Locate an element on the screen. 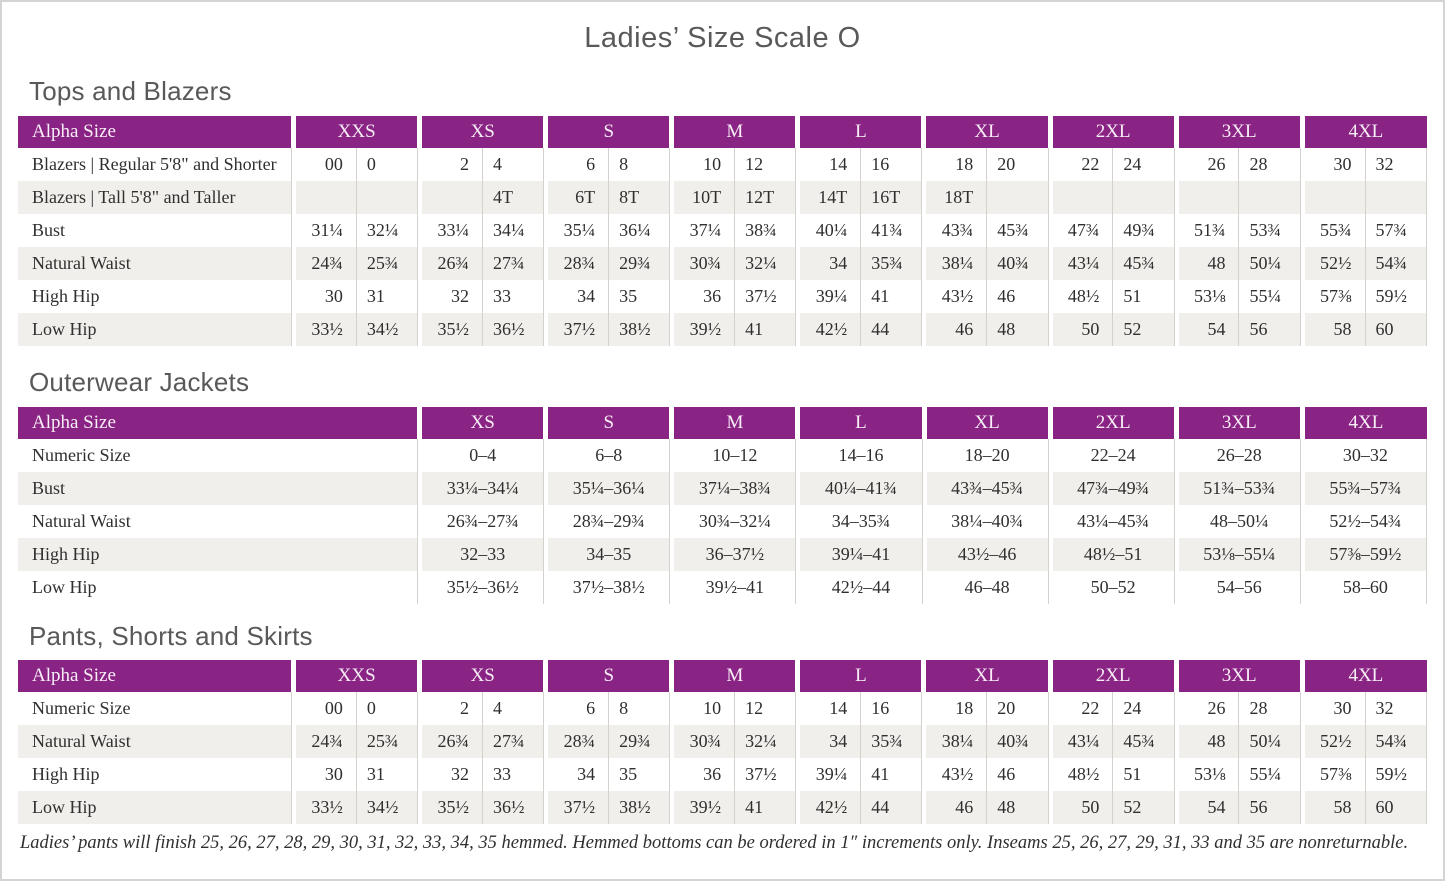 The height and width of the screenshot is (881, 1445). value-cell: 41 is located at coordinates (891, 296).